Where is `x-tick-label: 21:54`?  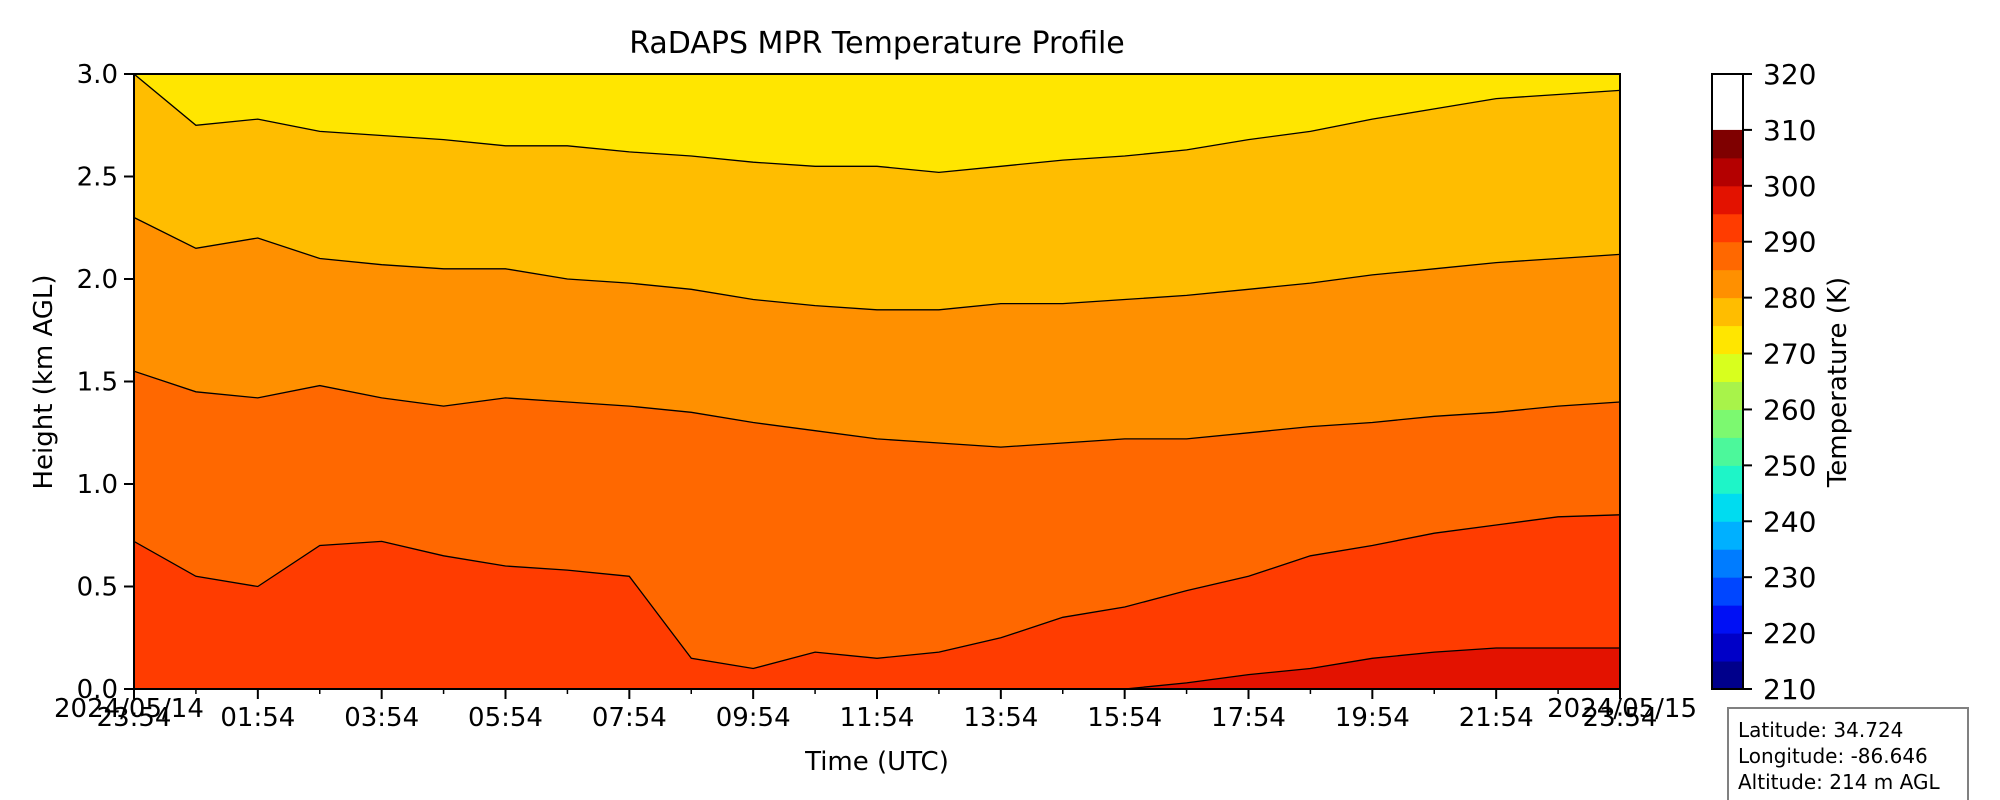 x-tick-label: 21:54 is located at coordinates (1496, 718).